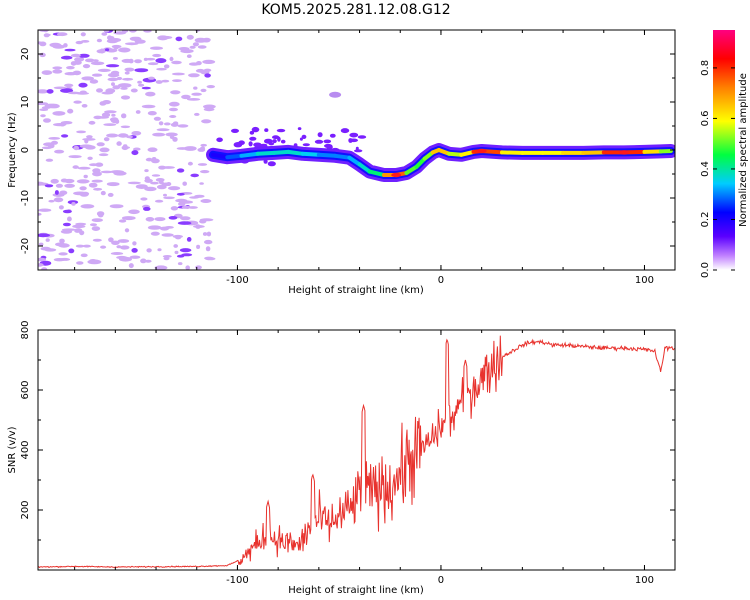 Image resolution: width=750 pixels, height=600 pixels. I want to click on y-tick-label: 600, so click(25, 389).